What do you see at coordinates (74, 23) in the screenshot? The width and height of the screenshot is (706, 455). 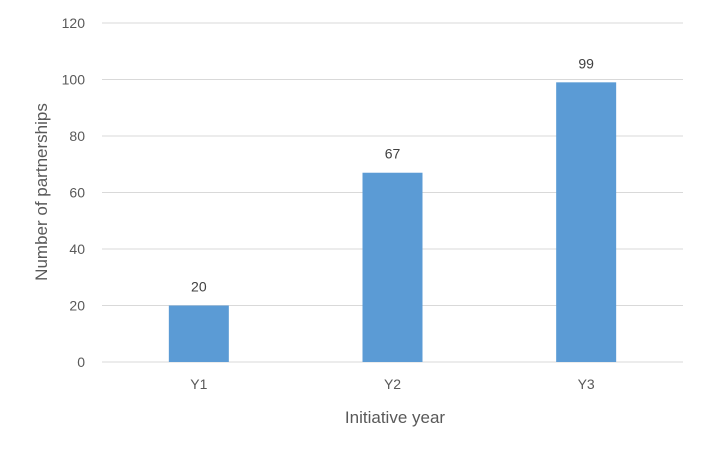 I see `y-tick-label: 120` at bounding box center [74, 23].